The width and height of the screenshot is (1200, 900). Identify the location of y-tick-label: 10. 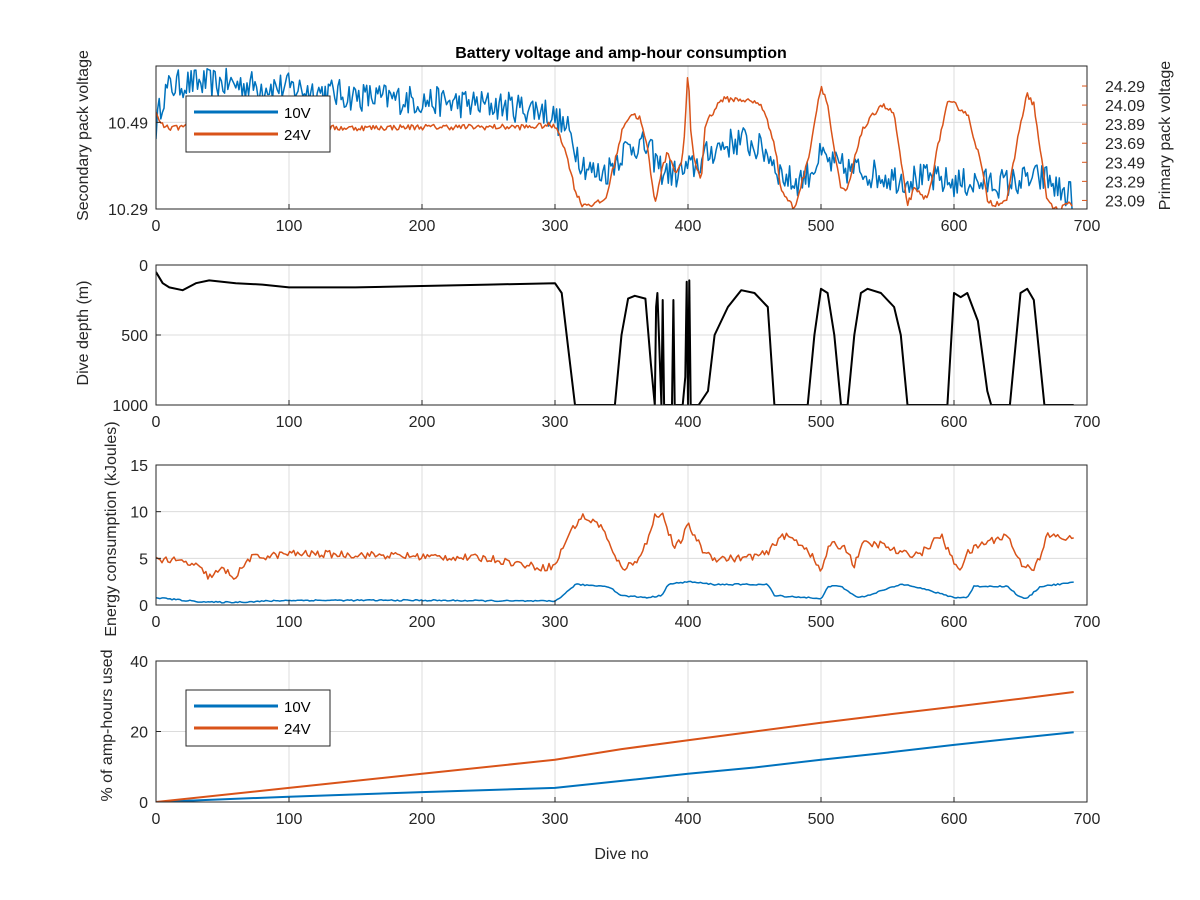
(139, 513).